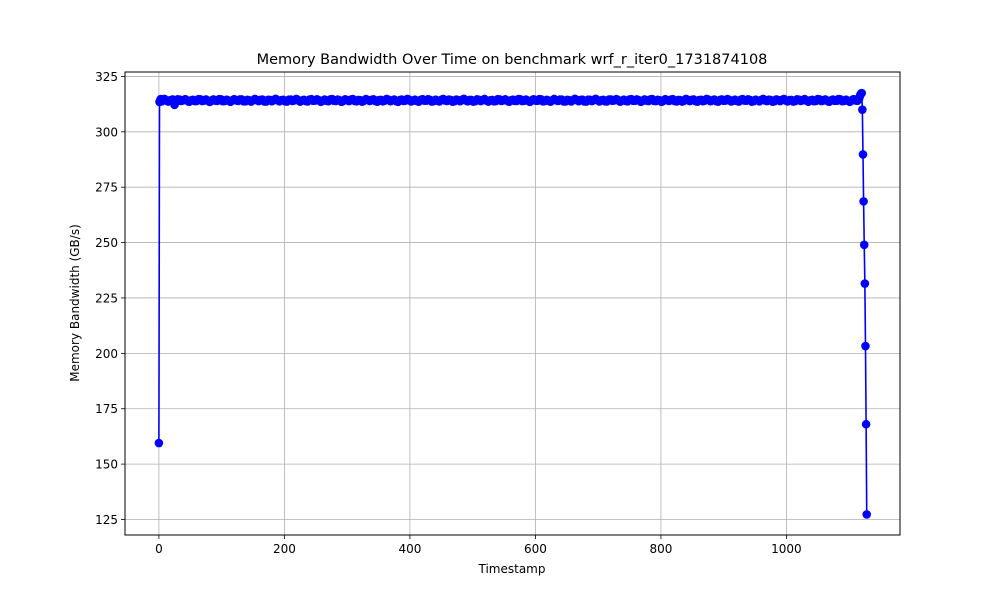  Describe the element at coordinates (159, 549) in the screenshot. I see `x-tick-label: 0` at that location.